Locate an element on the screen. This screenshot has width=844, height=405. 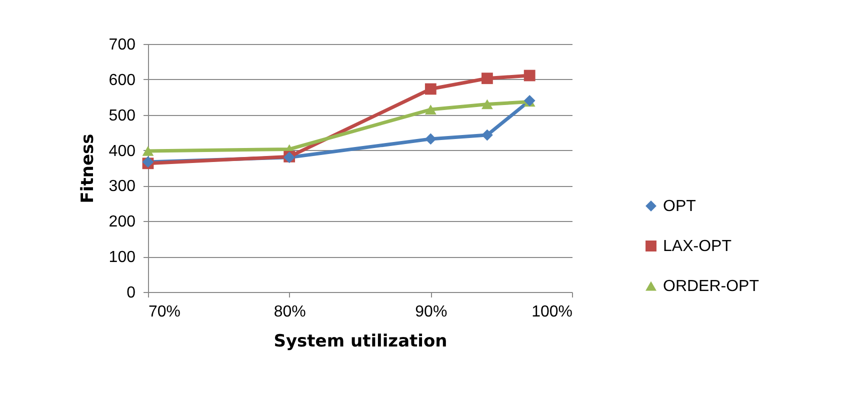
y-tick-label: 100 is located at coordinates (122, 257).